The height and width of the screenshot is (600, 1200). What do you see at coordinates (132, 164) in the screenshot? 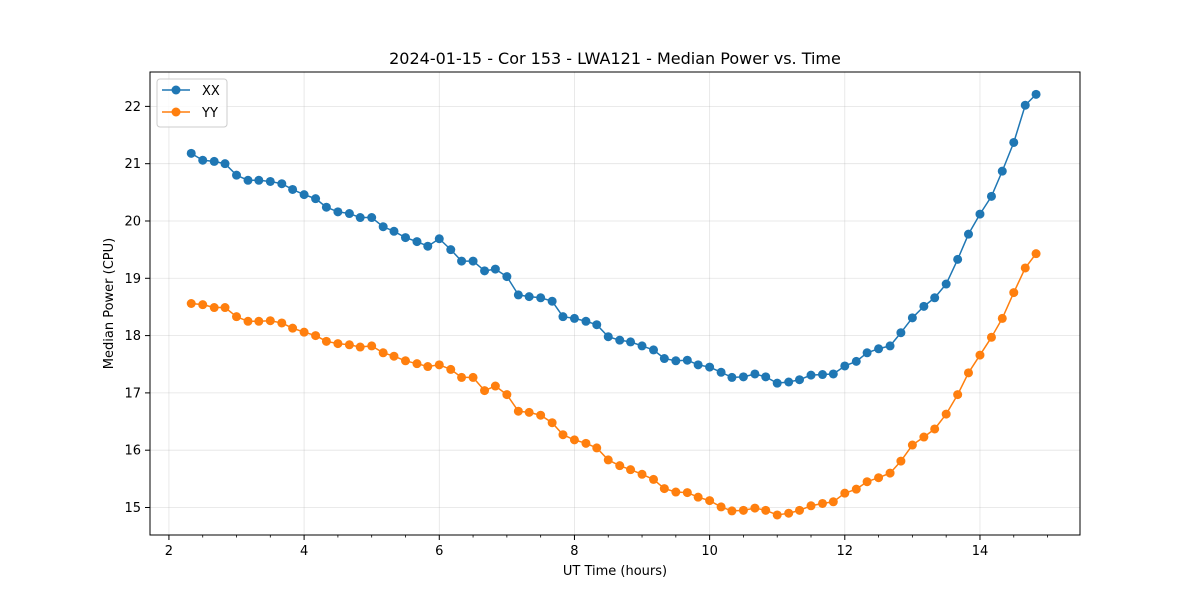
I see `y-tick-label: 21` at bounding box center [132, 164].